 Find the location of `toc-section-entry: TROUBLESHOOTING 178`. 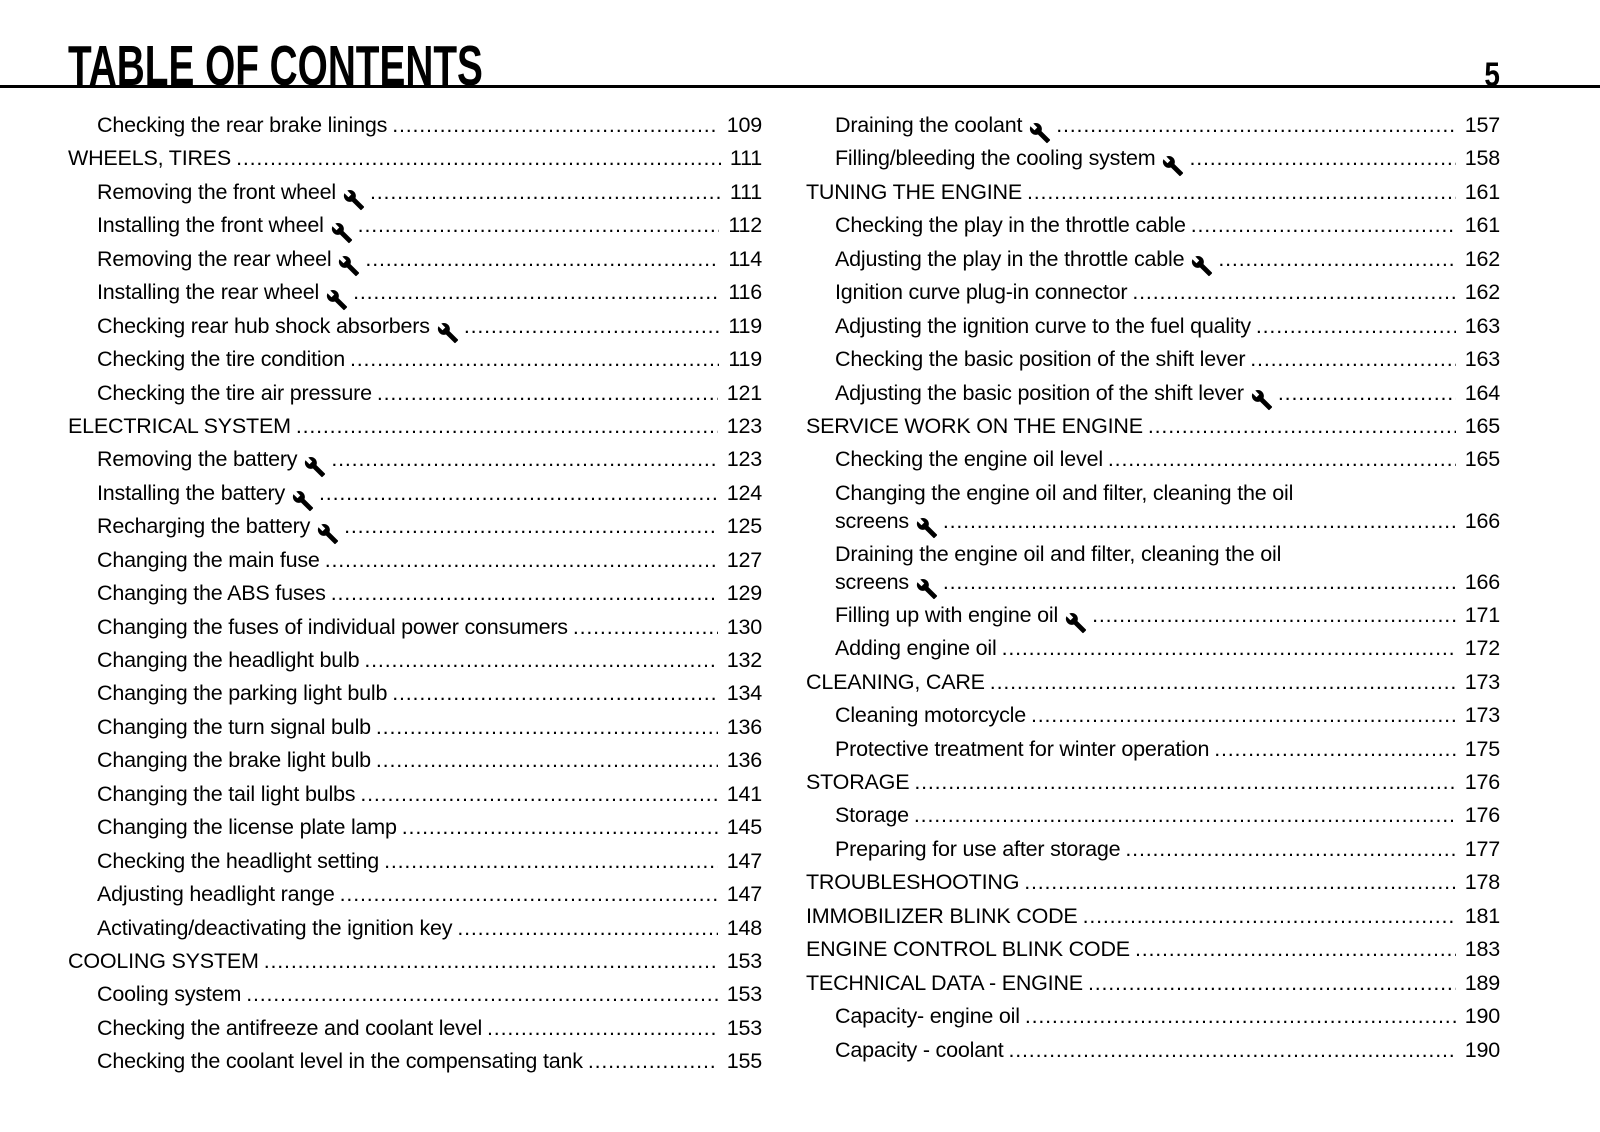

toc-section-entry: TROUBLESHOOTING 178 is located at coordinates (1153, 886).